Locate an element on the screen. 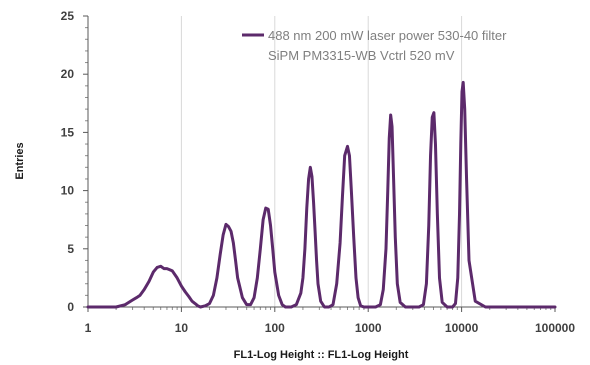 This screenshot has width=590, height=365. y-tick-label: 10 is located at coordinates (68, 191).